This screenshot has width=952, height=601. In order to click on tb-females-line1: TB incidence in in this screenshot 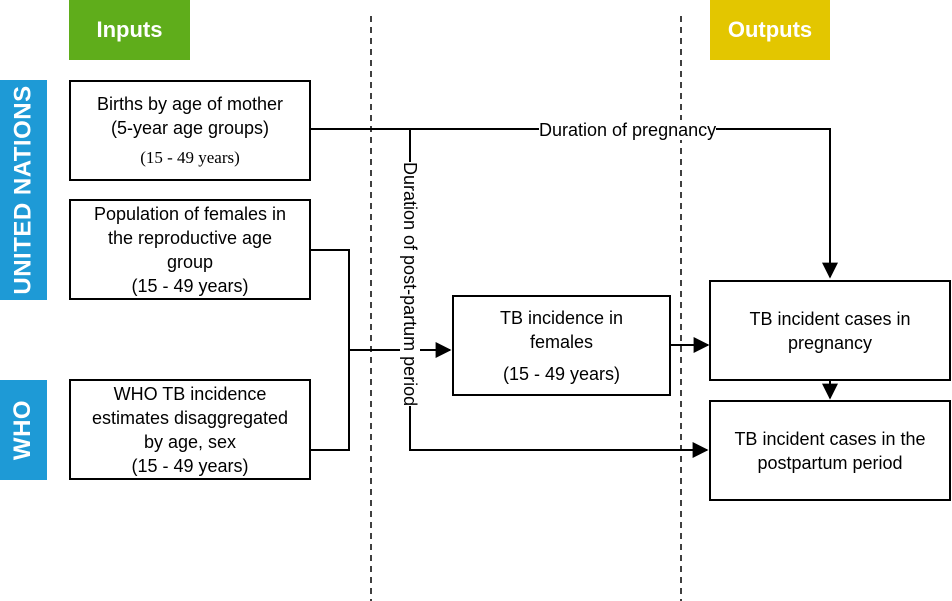, I will do `click(561, 317)`.